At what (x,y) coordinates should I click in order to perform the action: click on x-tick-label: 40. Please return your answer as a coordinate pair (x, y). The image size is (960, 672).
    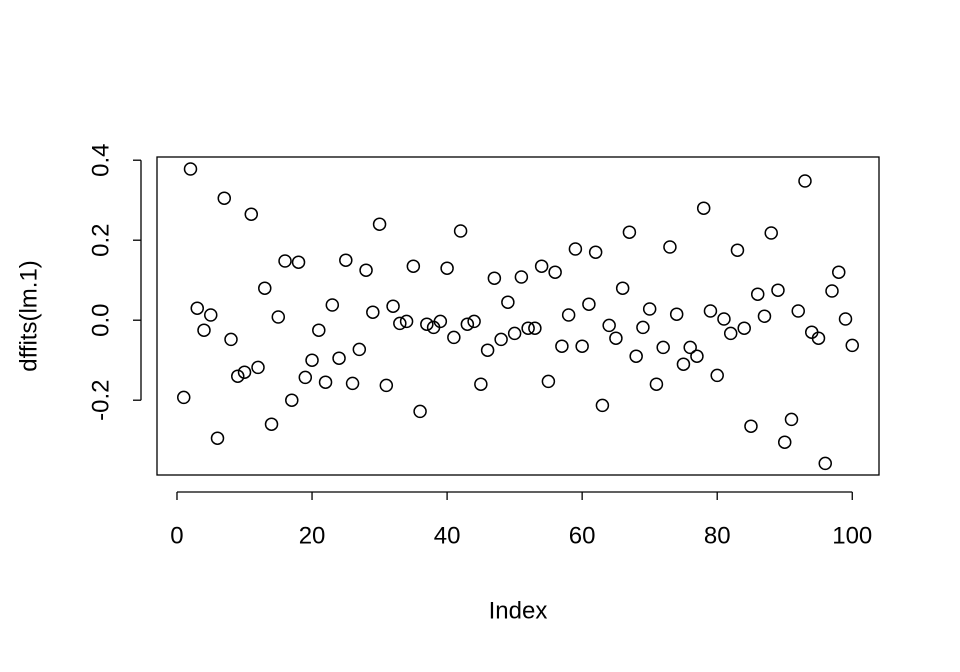
    Looking at the image, I should click on (447, 535).